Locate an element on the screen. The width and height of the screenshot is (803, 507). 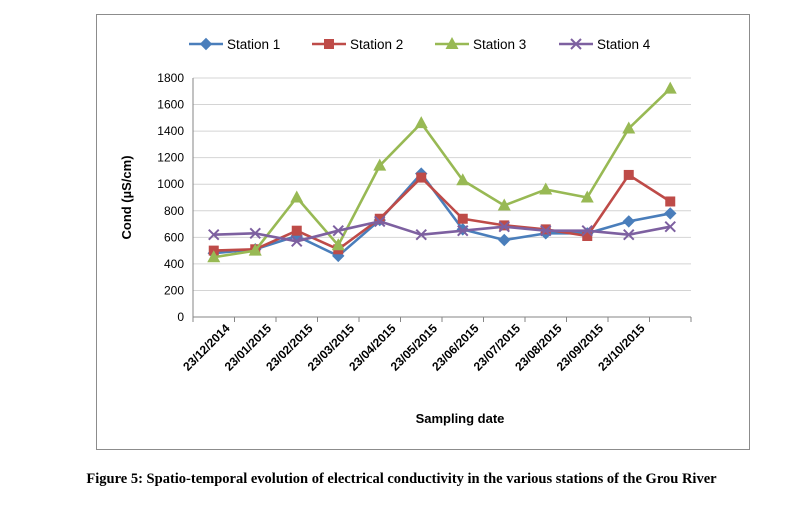
y-tick-label: 600 is located at coordinates (174, 237).